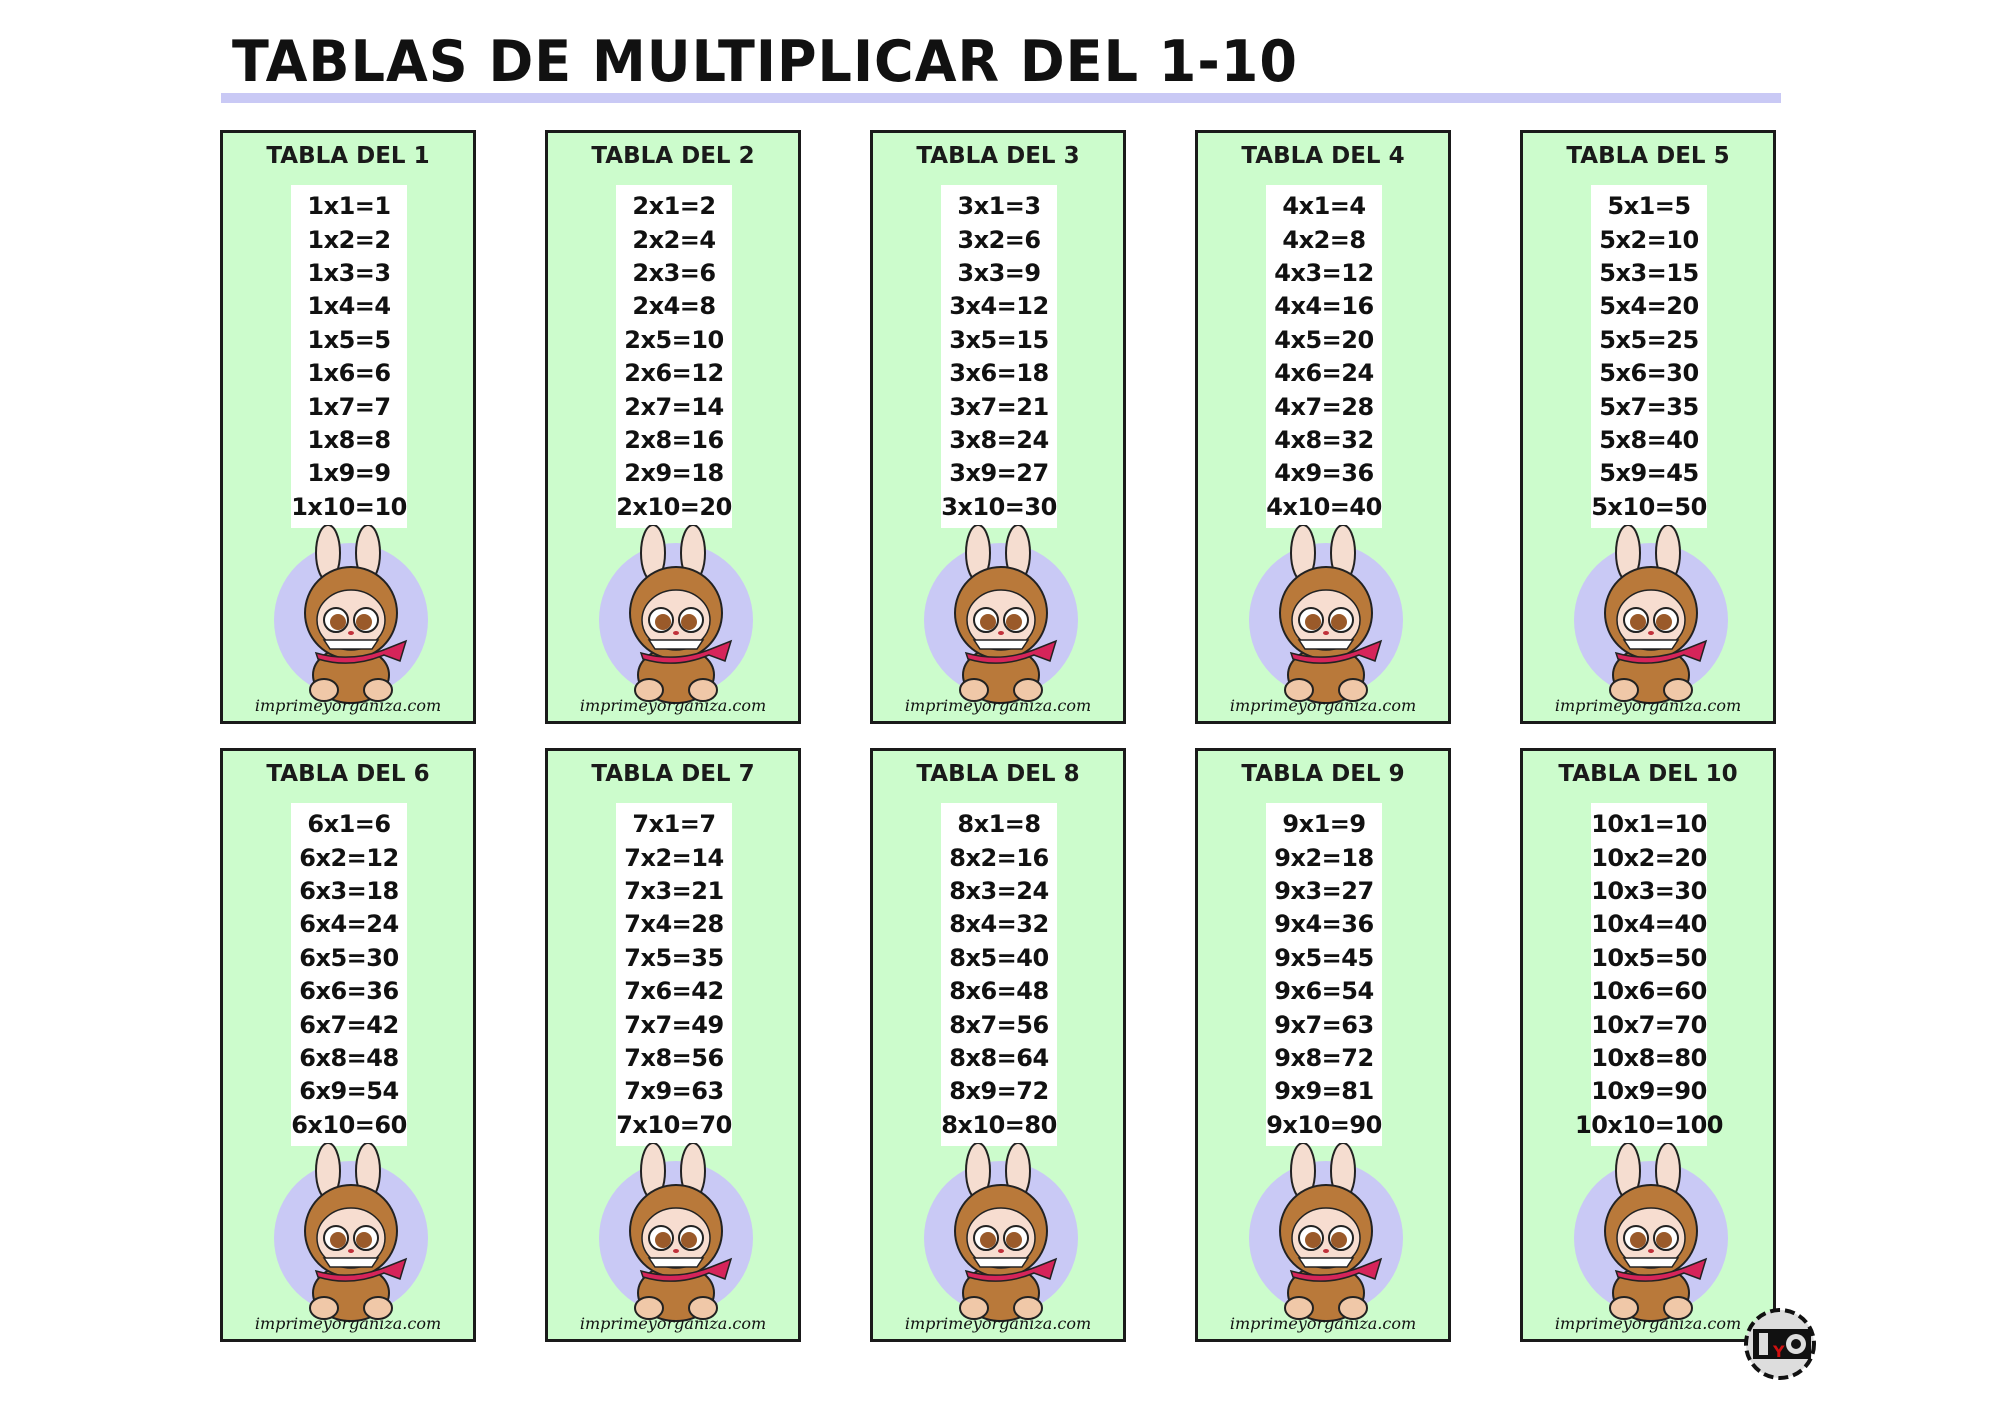 The width and height of the screenshot is (2000, 1414). What do you see at coordinates (1324, 957) in the screenshot?
I see `table-row: 9x5=45` at bounding box center [1324, 957].